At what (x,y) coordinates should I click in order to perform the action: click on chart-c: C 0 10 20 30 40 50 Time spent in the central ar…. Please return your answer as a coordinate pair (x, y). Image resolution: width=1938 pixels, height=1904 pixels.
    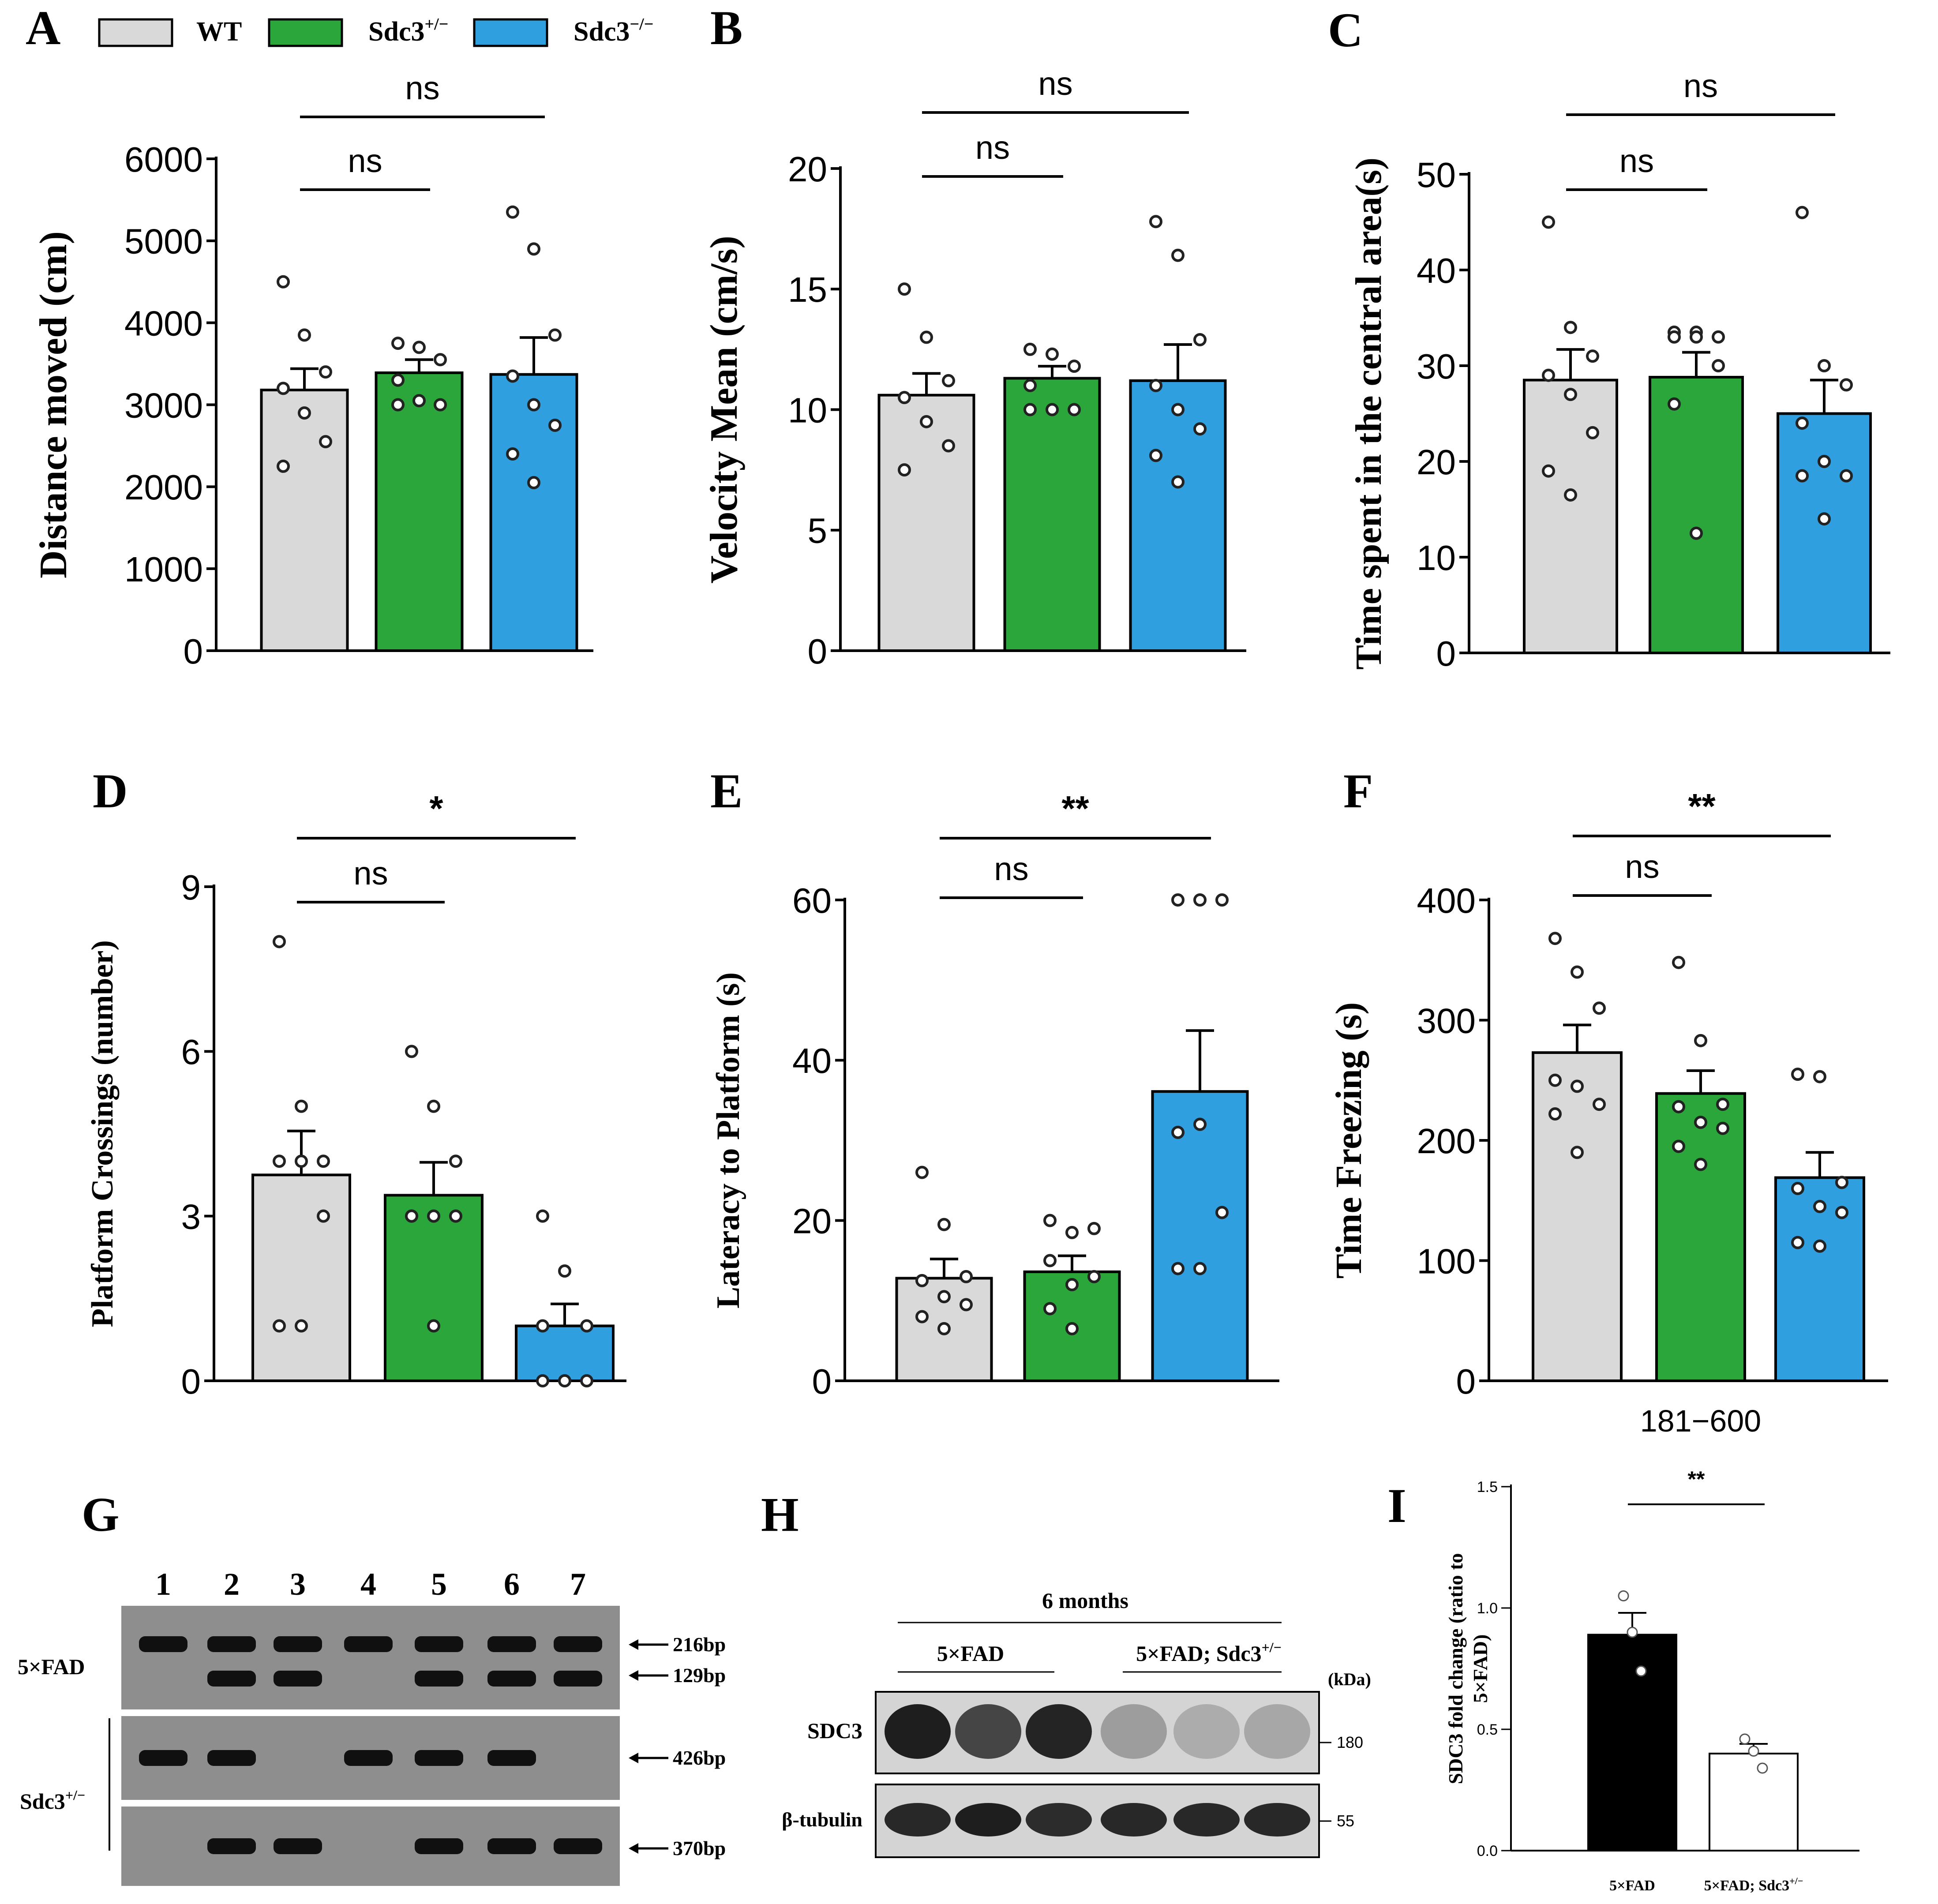
    Looking at the image, I should click on (1609, 338).